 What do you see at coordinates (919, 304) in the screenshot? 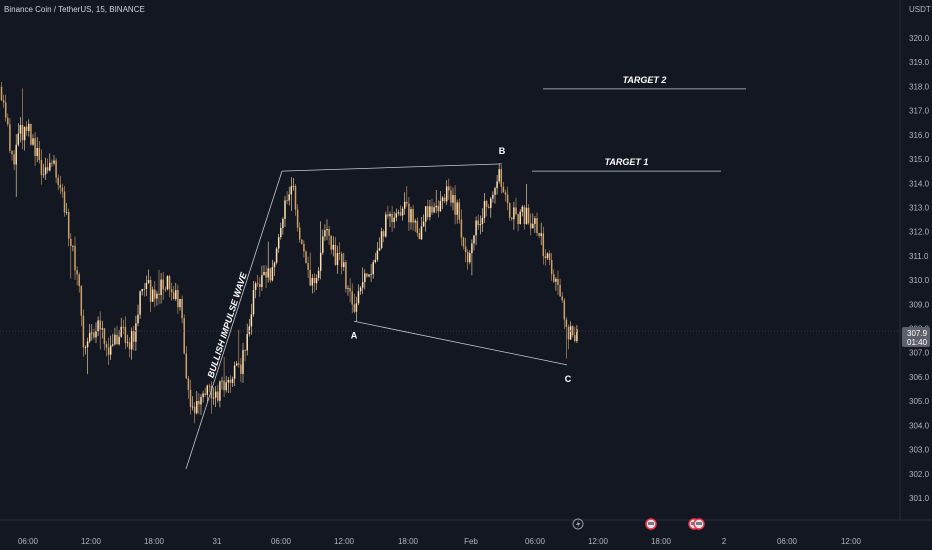
I see `price-tick-label: 309.0` at bounding box center [919, 304].